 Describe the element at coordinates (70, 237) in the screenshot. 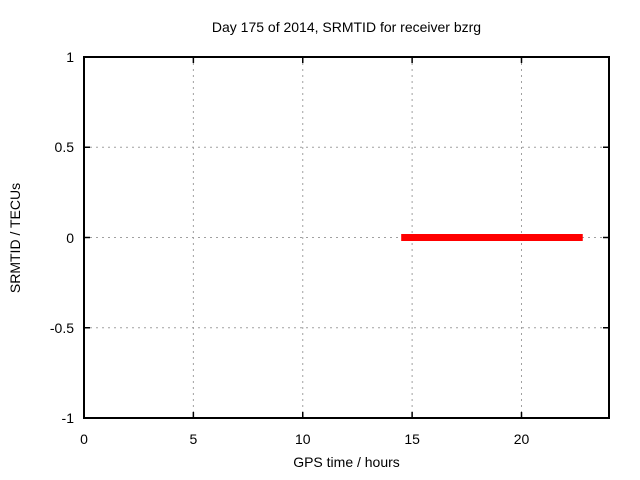

I see `y-tick-label: 0` at that location.